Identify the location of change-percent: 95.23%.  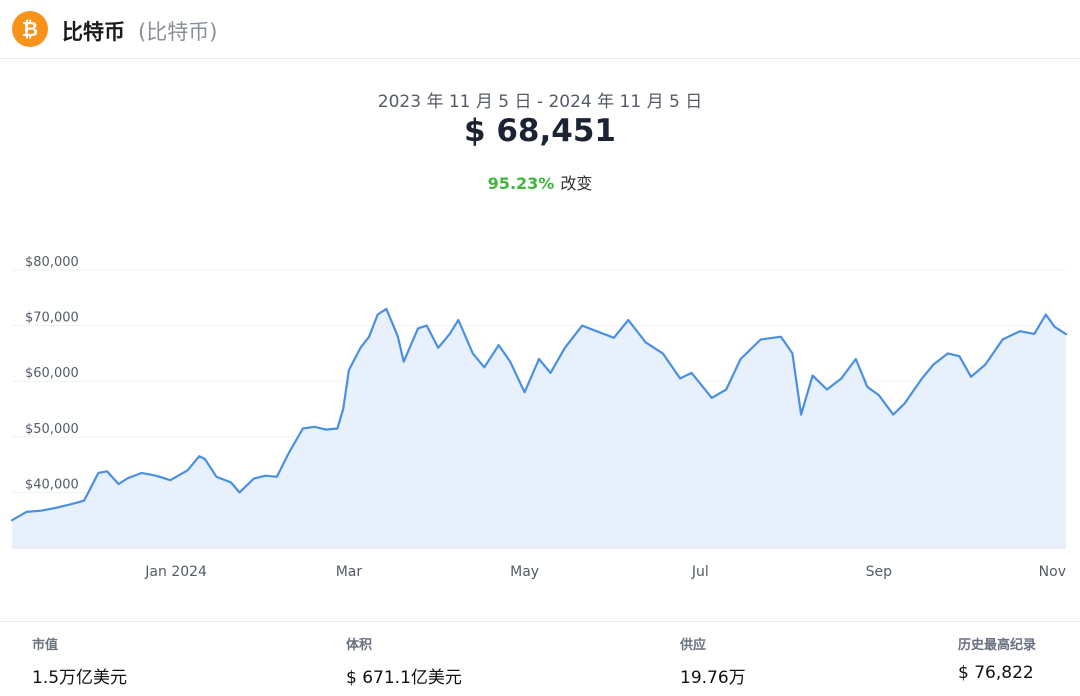
(521, 183).